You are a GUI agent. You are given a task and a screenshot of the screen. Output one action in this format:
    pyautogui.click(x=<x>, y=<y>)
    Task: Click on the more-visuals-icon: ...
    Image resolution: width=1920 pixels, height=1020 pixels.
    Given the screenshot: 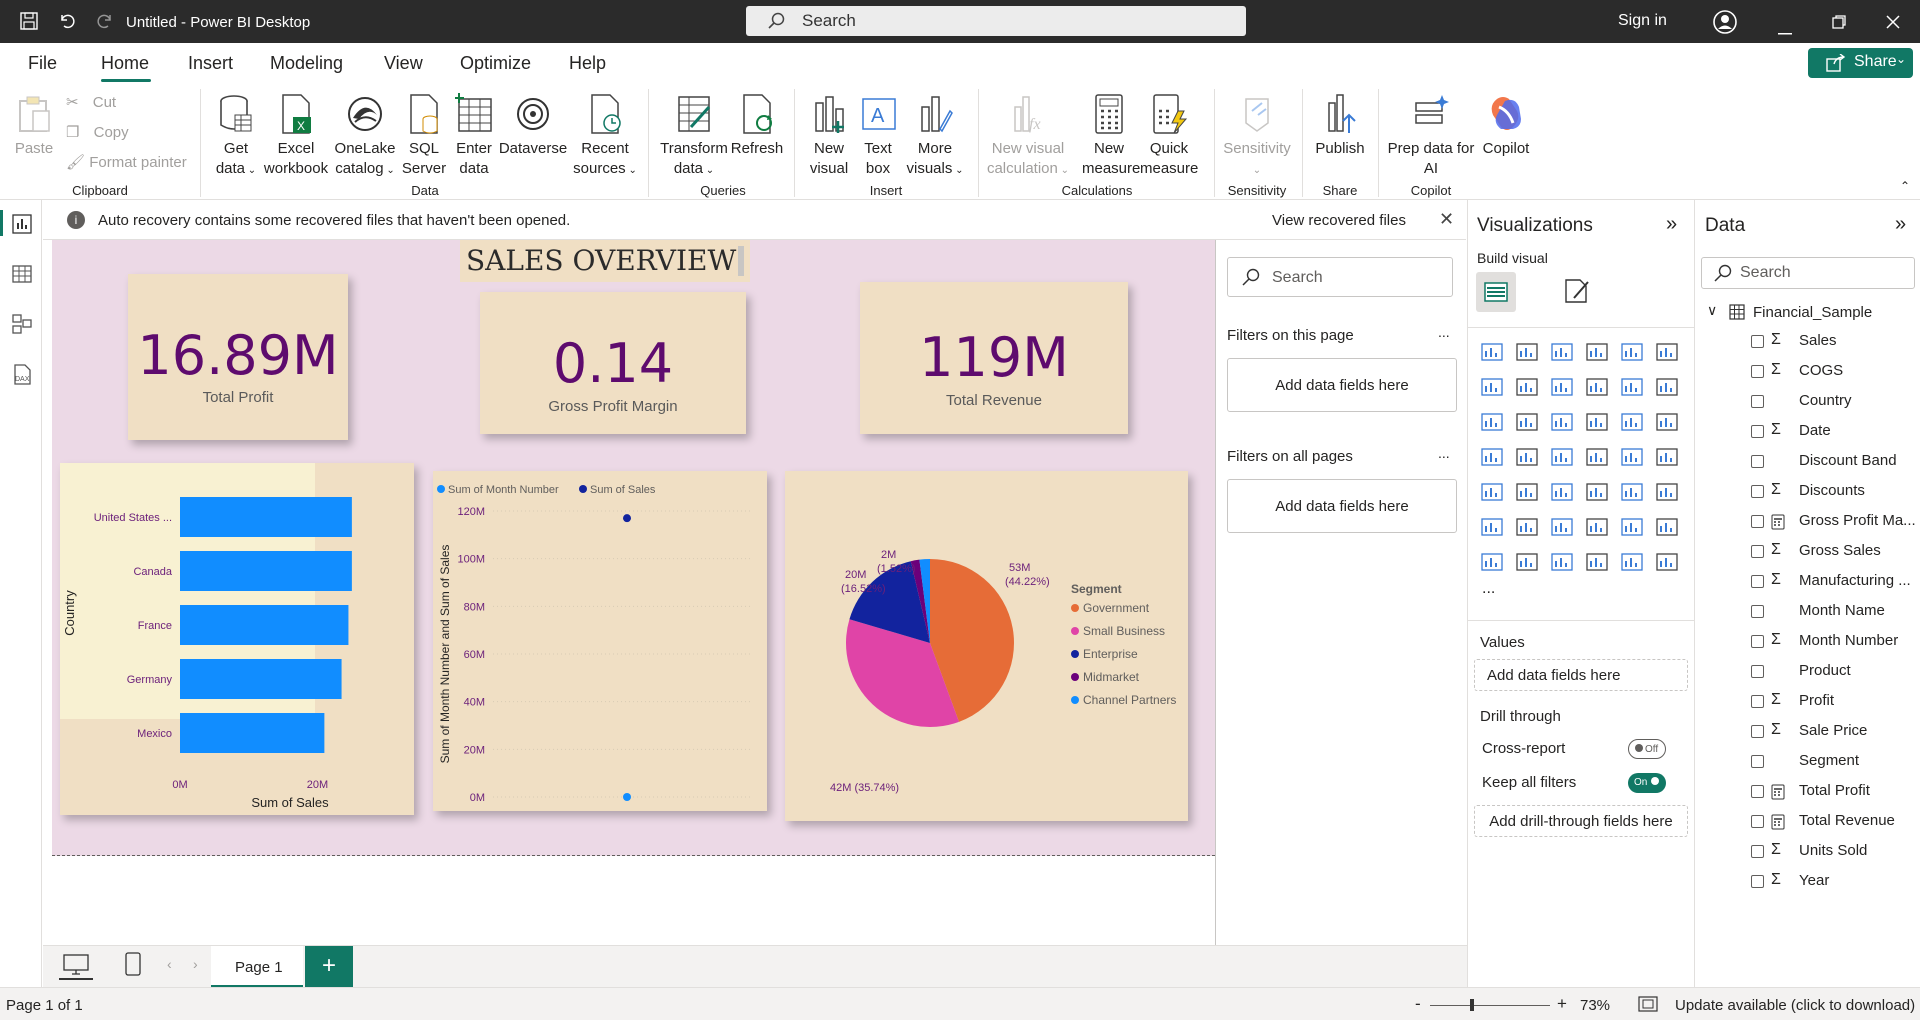 What is the action you would take?
    pyautogui.click(x=1489, y=588)
    